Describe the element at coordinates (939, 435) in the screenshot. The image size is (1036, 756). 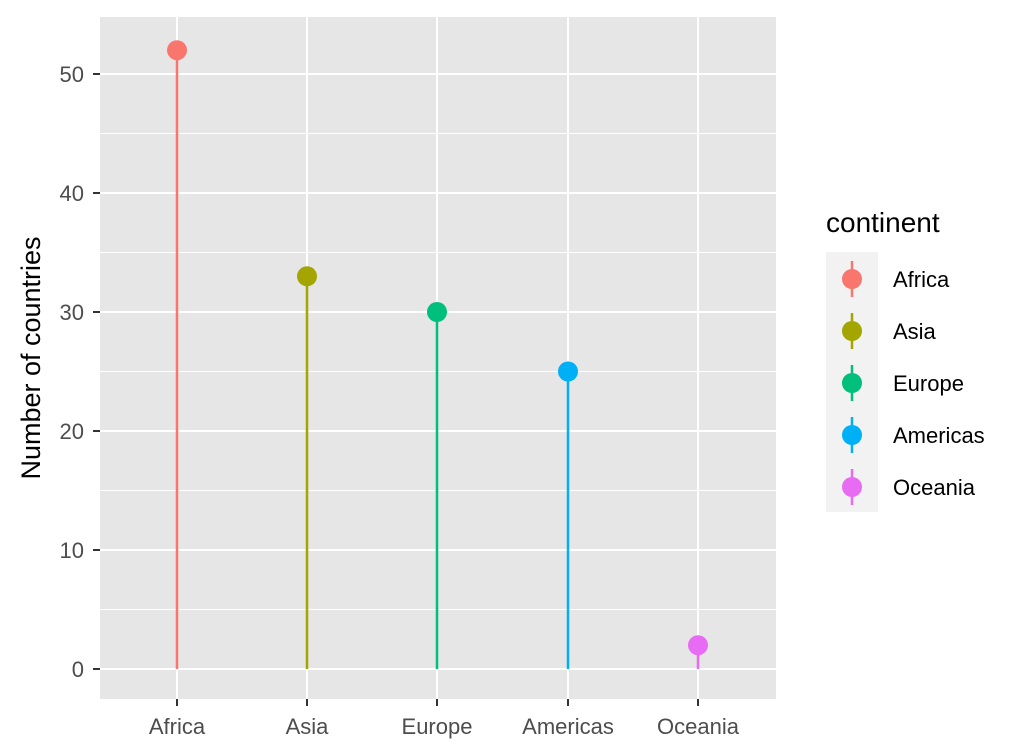
I see `legend-label: Americas` at that location.